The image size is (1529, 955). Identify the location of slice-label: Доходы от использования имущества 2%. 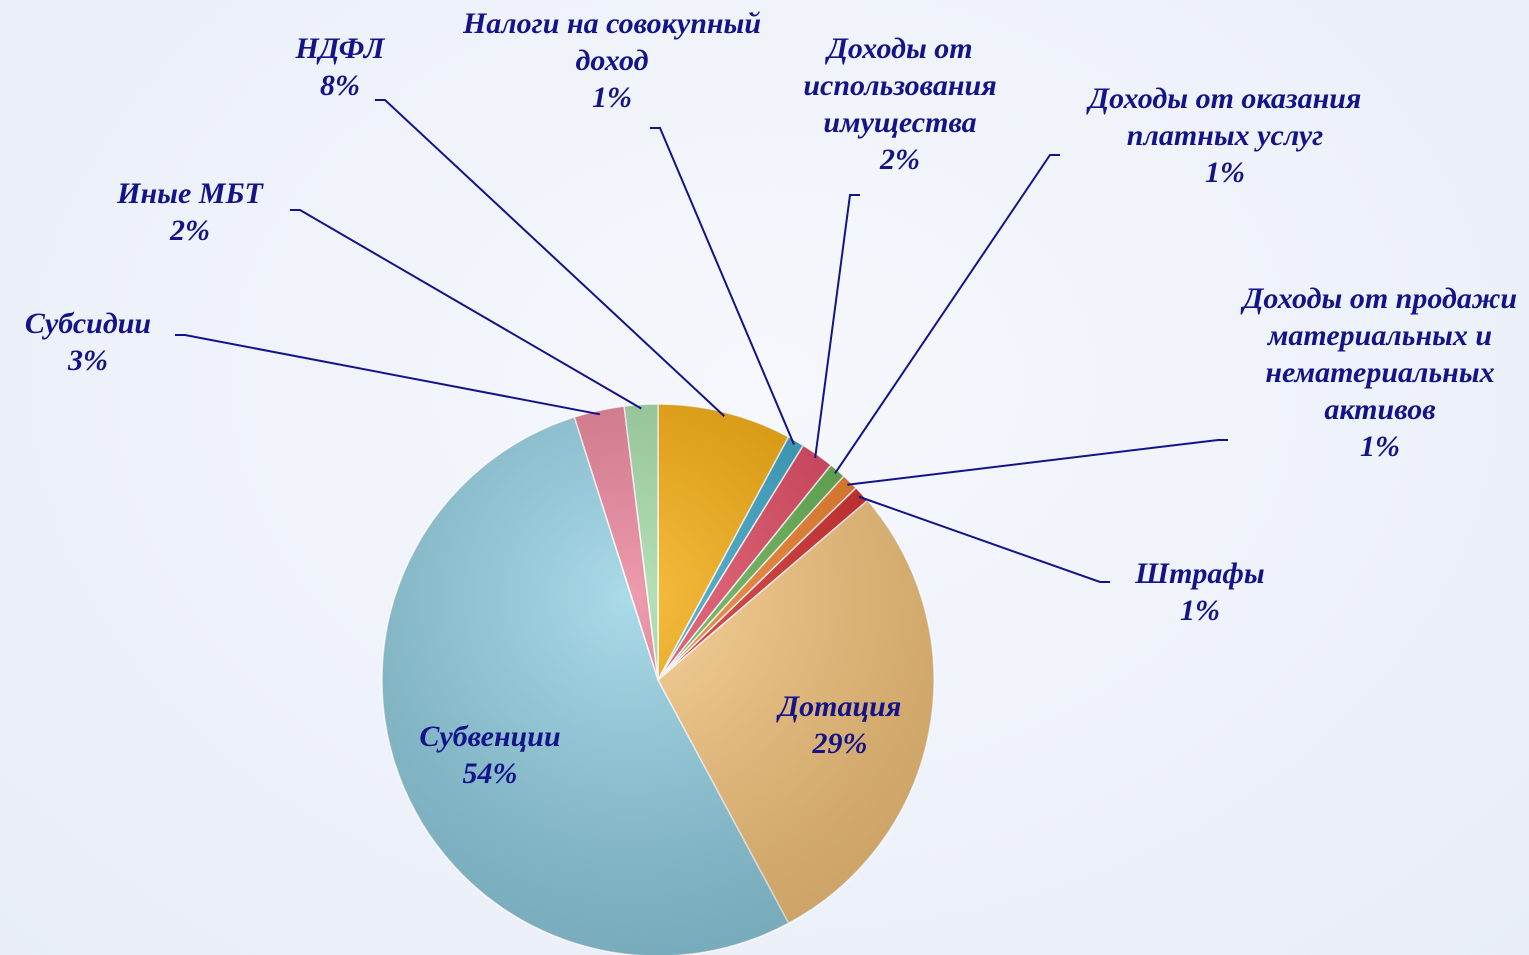
(900, 104).